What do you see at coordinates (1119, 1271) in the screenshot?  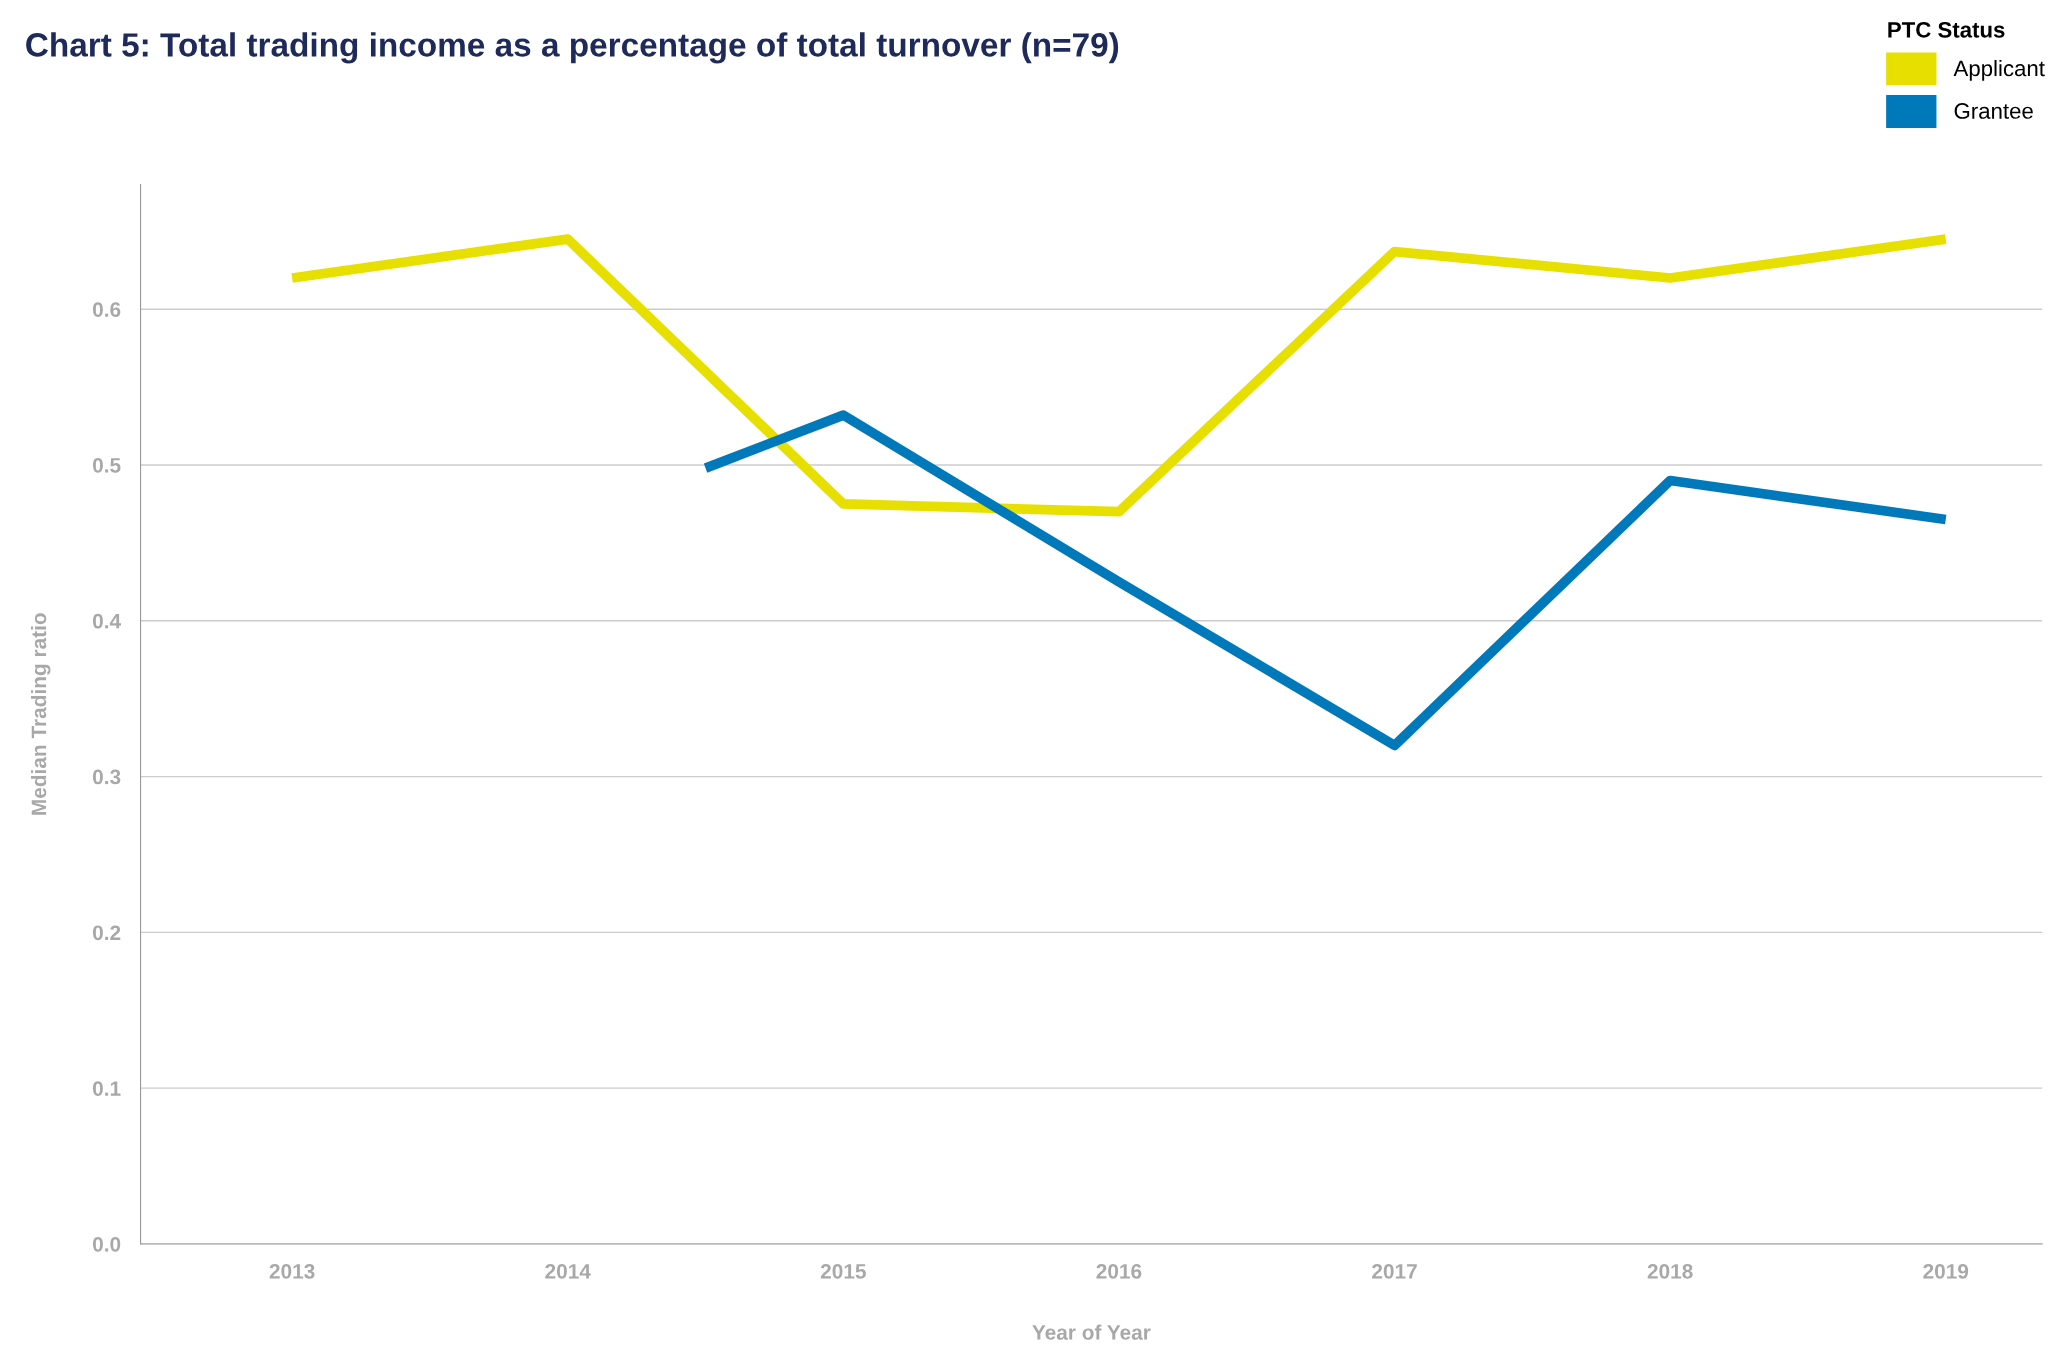 I see `x-tick-label: 2016` at bounding box center [1119, 1271].